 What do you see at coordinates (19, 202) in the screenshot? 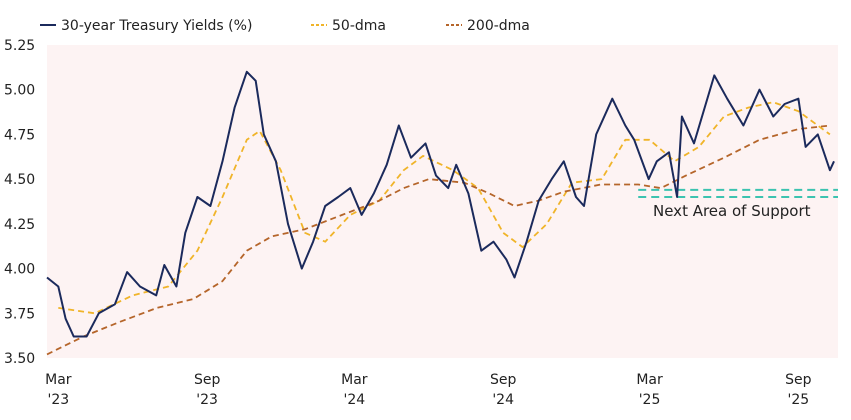
I see `y-axis: 3.50 3.75 4.00 4.25 4.50 4.75 5.00 5.25` at bounding box center [19, 202].